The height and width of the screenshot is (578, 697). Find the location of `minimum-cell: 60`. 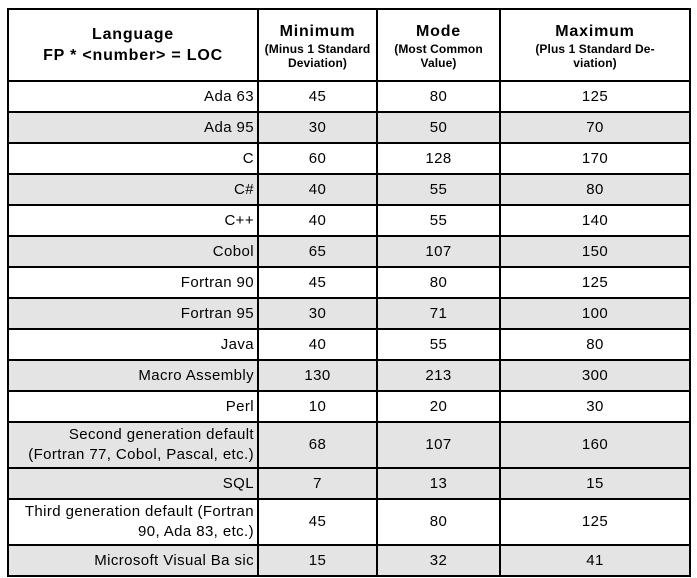

minimum-cell: 60 is located at coordinates (317, 158).